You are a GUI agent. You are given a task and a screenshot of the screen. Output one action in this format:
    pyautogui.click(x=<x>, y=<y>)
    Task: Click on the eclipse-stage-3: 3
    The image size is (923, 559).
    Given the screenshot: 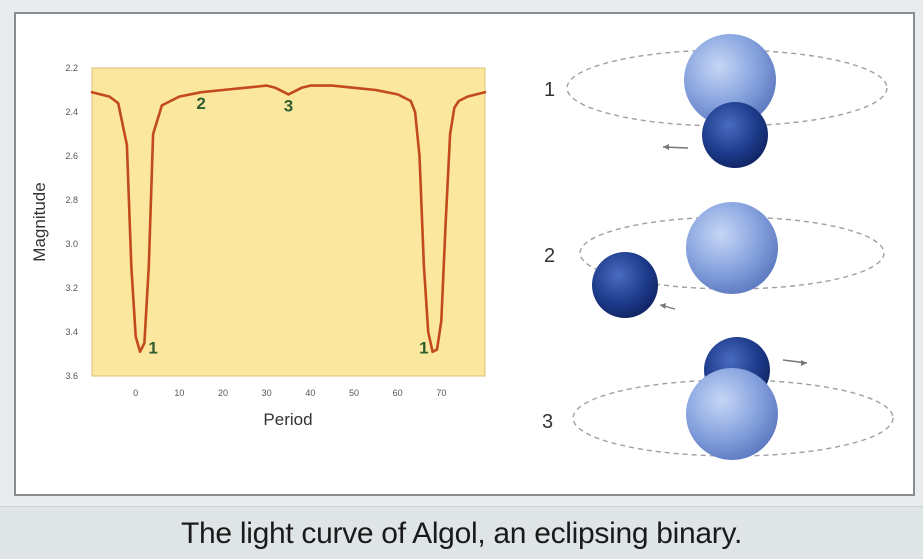 What is the action you would take?
    pyautogui.click(x=718, y=398)
    